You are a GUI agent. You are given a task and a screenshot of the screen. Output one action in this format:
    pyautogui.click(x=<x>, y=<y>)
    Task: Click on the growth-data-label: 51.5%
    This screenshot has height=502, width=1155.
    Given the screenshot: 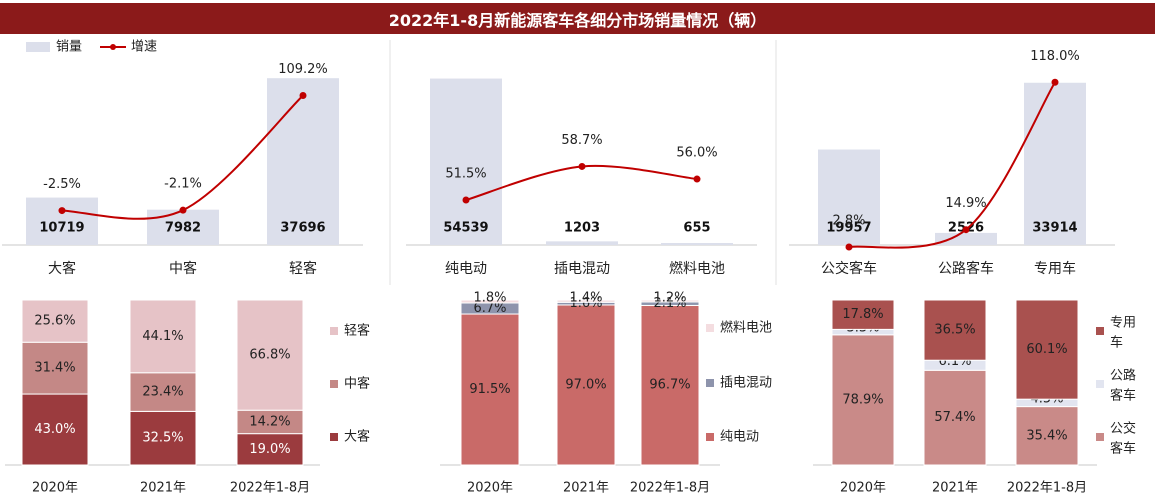 What is the action you would take?
    pyautogui.click(x=465, y=174)
    